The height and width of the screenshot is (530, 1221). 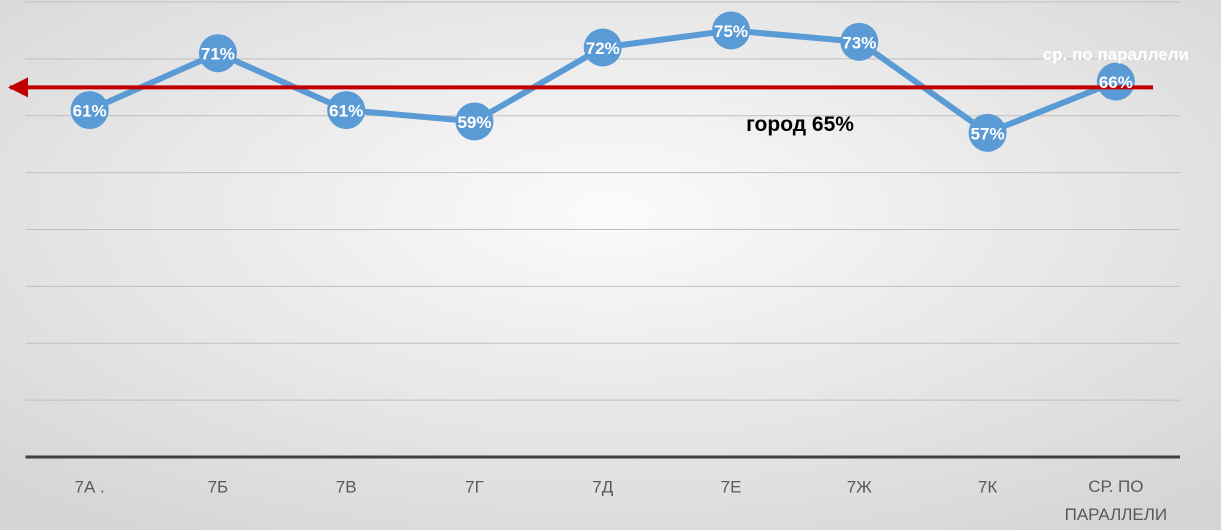 I want to click on data-label: 59%, so click(x=474, y=122).